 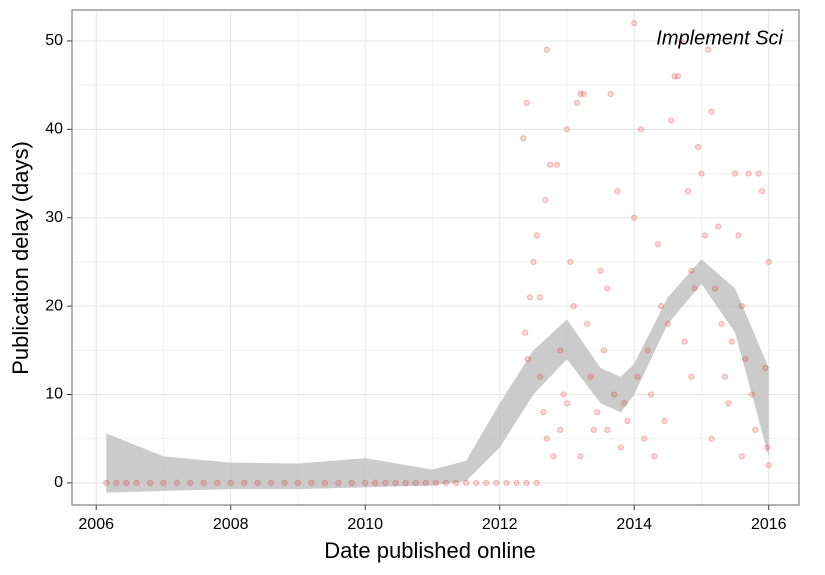 I want to click on x-tick-label: 2008, so click(x=231, y=524).